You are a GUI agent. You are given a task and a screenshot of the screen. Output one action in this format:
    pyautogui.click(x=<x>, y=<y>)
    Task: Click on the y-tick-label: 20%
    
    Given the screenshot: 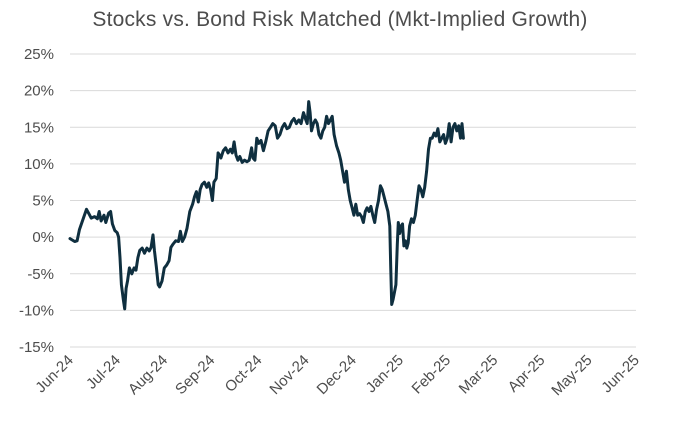 What is the action you would take?
    pyautogui.click(x=39, y=91)
    